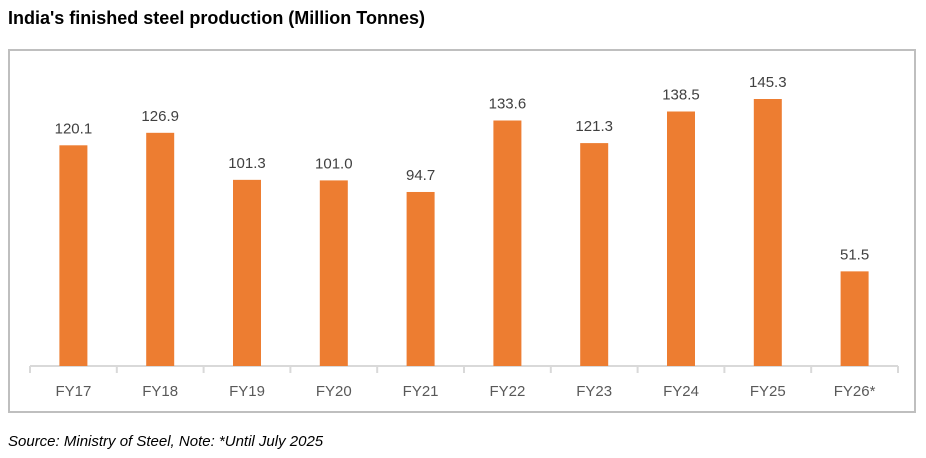  What do you see at coordinates (247, 163) in the screenshot?
I see `data-label: 101.3` at bounding box center [247, 163].